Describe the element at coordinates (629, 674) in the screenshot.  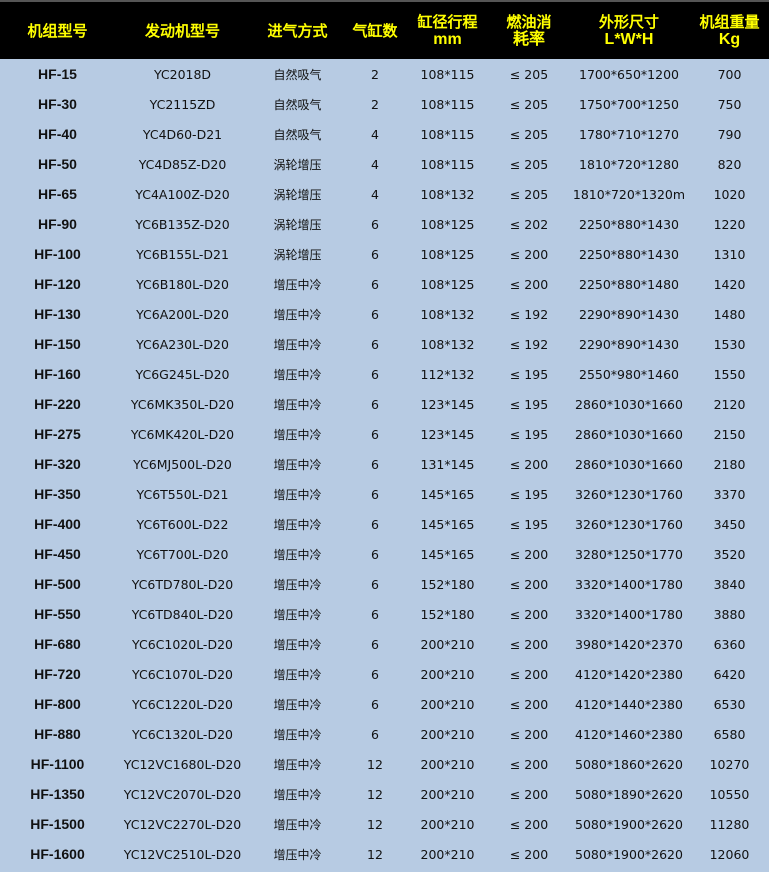
I see `cell-dimensions: 4120*1420*2380` at that location.